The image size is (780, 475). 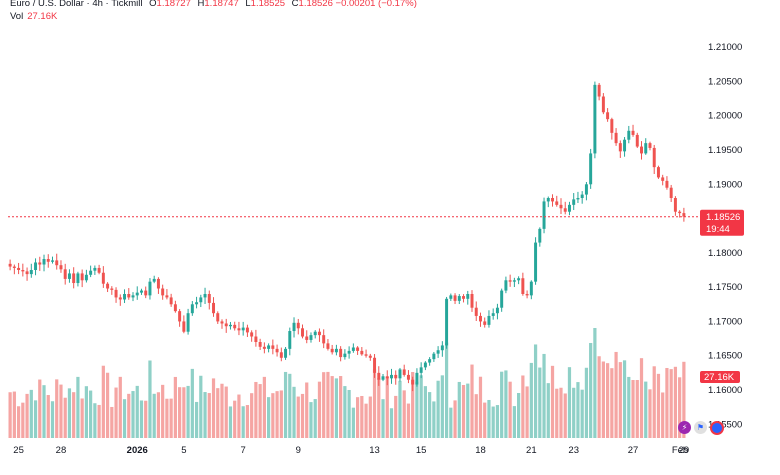 What do you see at coordinates (76, 4) in the screenshot?
I see `symbol-label: Euro / U.S. Dollar · 4h · Tickmill` at bounding box center [76, 4].